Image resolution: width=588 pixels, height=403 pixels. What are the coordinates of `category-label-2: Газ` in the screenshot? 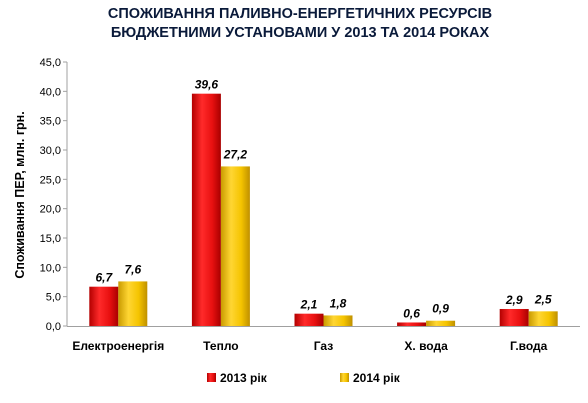 It's located at (323, 346).